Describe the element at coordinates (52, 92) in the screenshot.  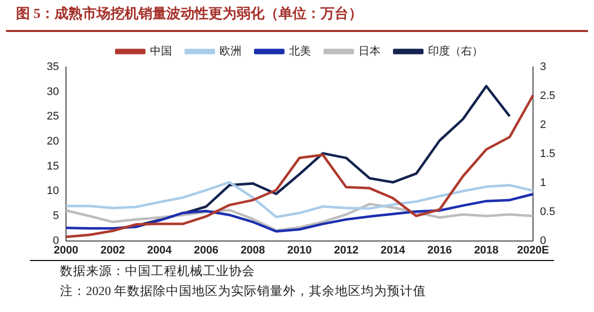
I see `y-tick-label: 30` at that location.